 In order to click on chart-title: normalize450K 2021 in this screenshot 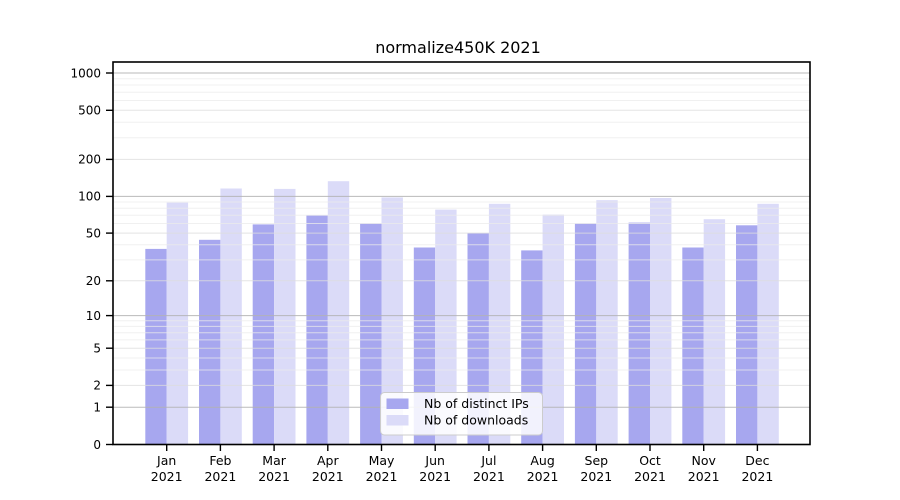, I will do `click(458, 47)`.